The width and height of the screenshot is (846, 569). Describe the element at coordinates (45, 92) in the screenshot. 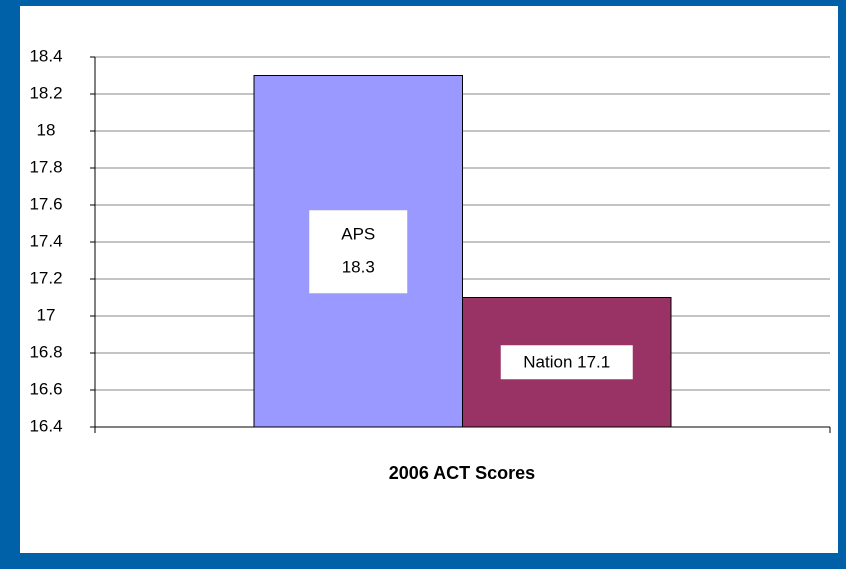

I see `y-tick-label: 18.2` at that location.